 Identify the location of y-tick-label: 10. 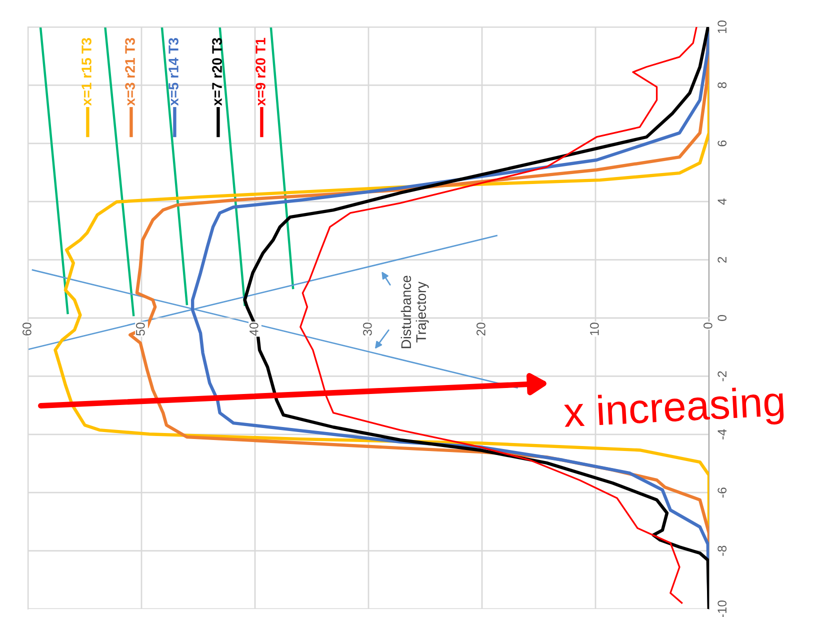
(722, 26).